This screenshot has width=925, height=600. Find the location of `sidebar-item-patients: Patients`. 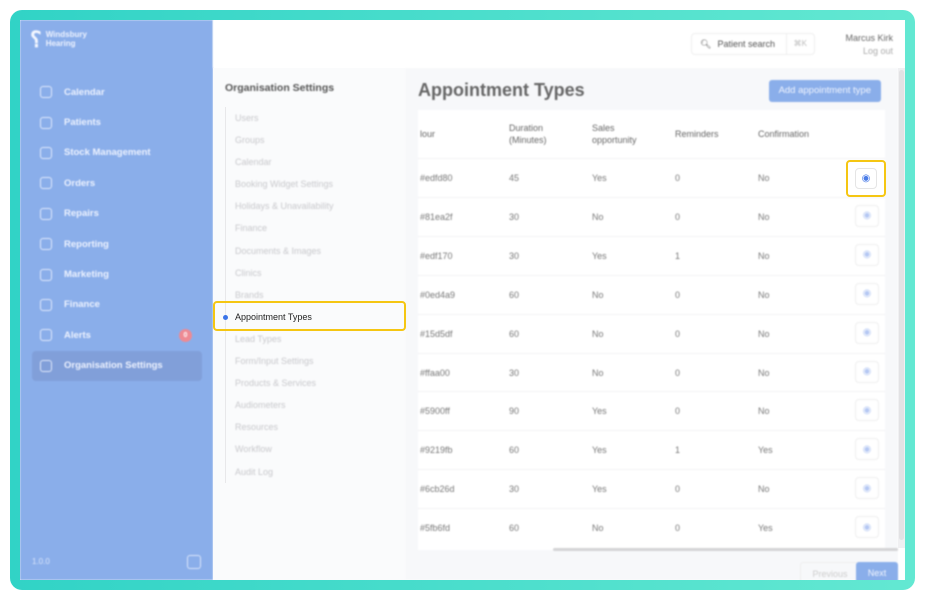

sidebar-item-patients: Patients is located at coordinates (117, 122).